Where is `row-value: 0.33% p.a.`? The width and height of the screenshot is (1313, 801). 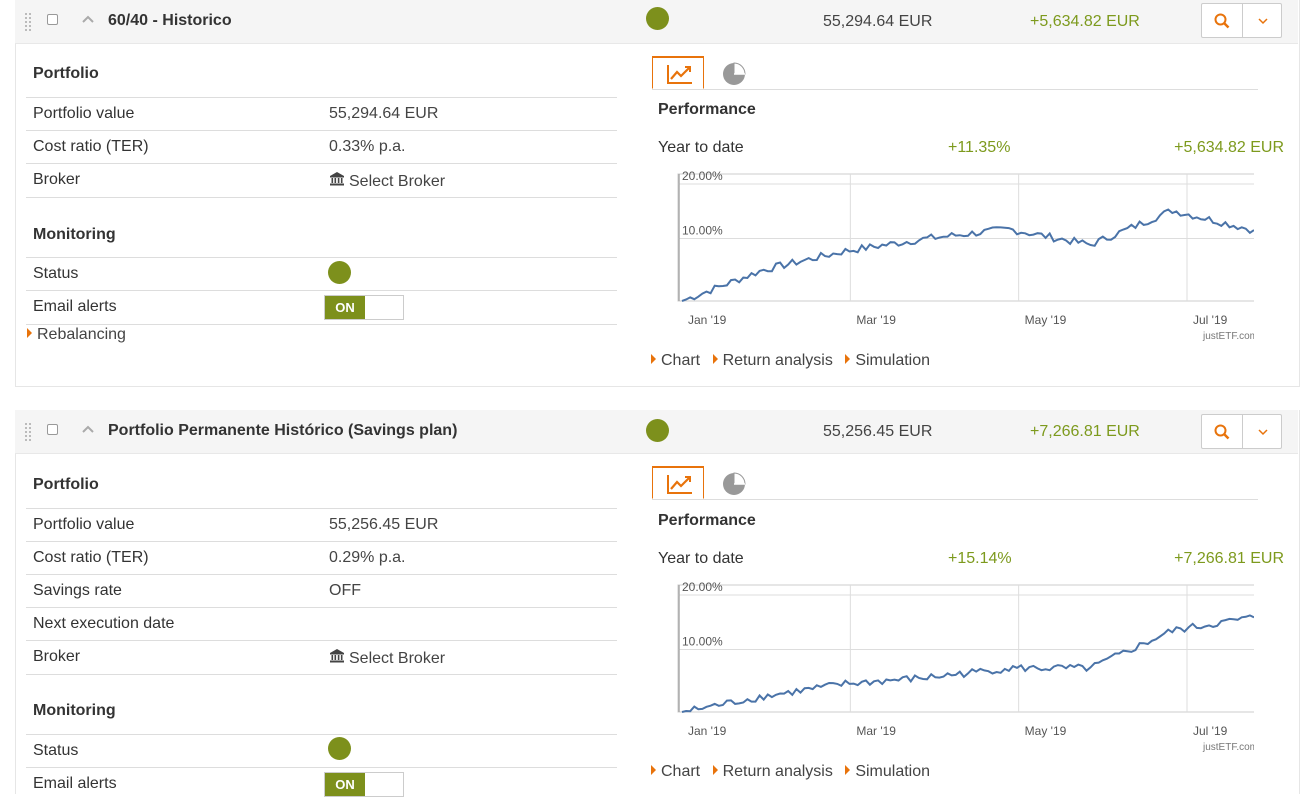 row-value: 0.33% p.a. is located at coordinates (367, 146).